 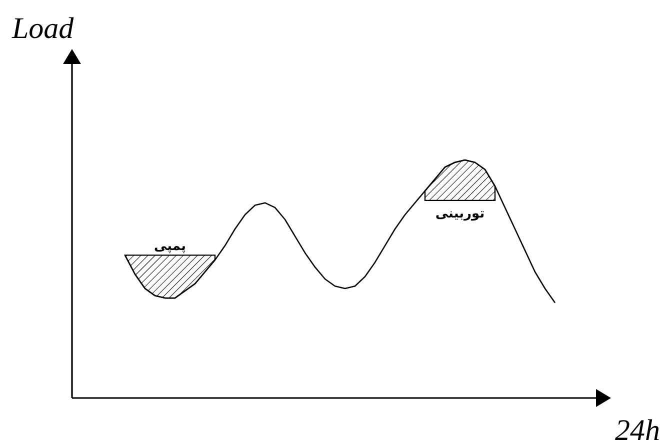 I want to click on x-axis-title: 24h, so click(x=637, y=430).